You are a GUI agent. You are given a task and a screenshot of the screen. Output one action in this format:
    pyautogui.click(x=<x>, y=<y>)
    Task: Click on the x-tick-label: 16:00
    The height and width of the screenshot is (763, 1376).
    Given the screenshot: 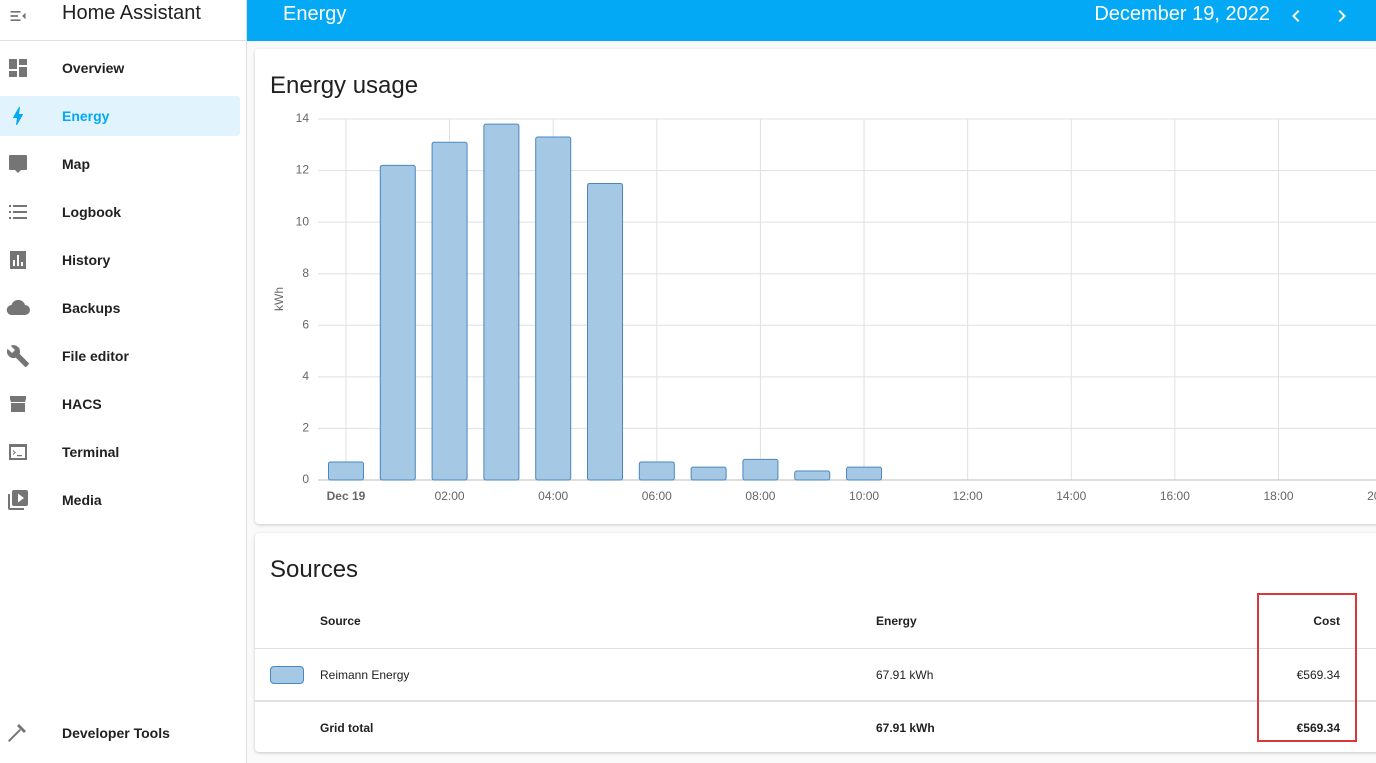 What is the action you would take?
    pyautogui.click(x=1175, y=496)
    